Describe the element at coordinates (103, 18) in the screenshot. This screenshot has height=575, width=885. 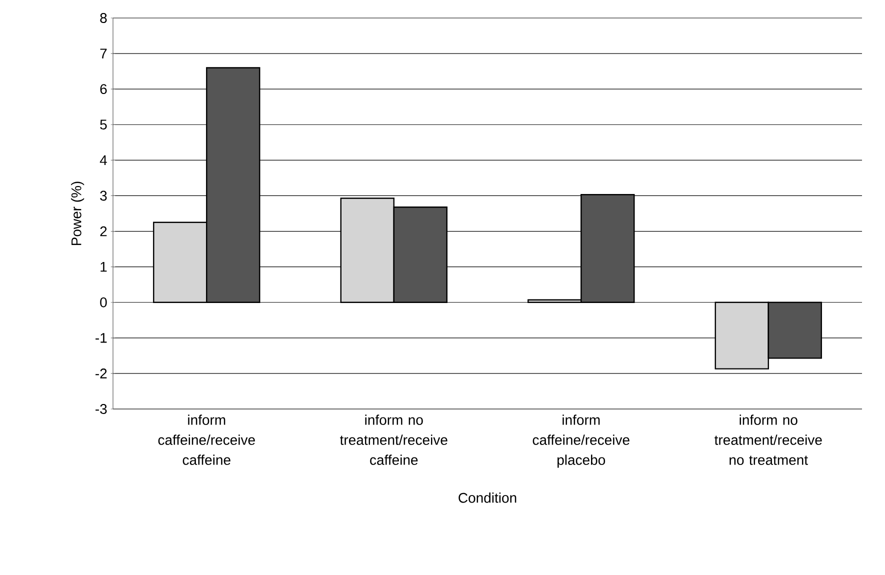
I see `y-tick-label: 8` at that location.